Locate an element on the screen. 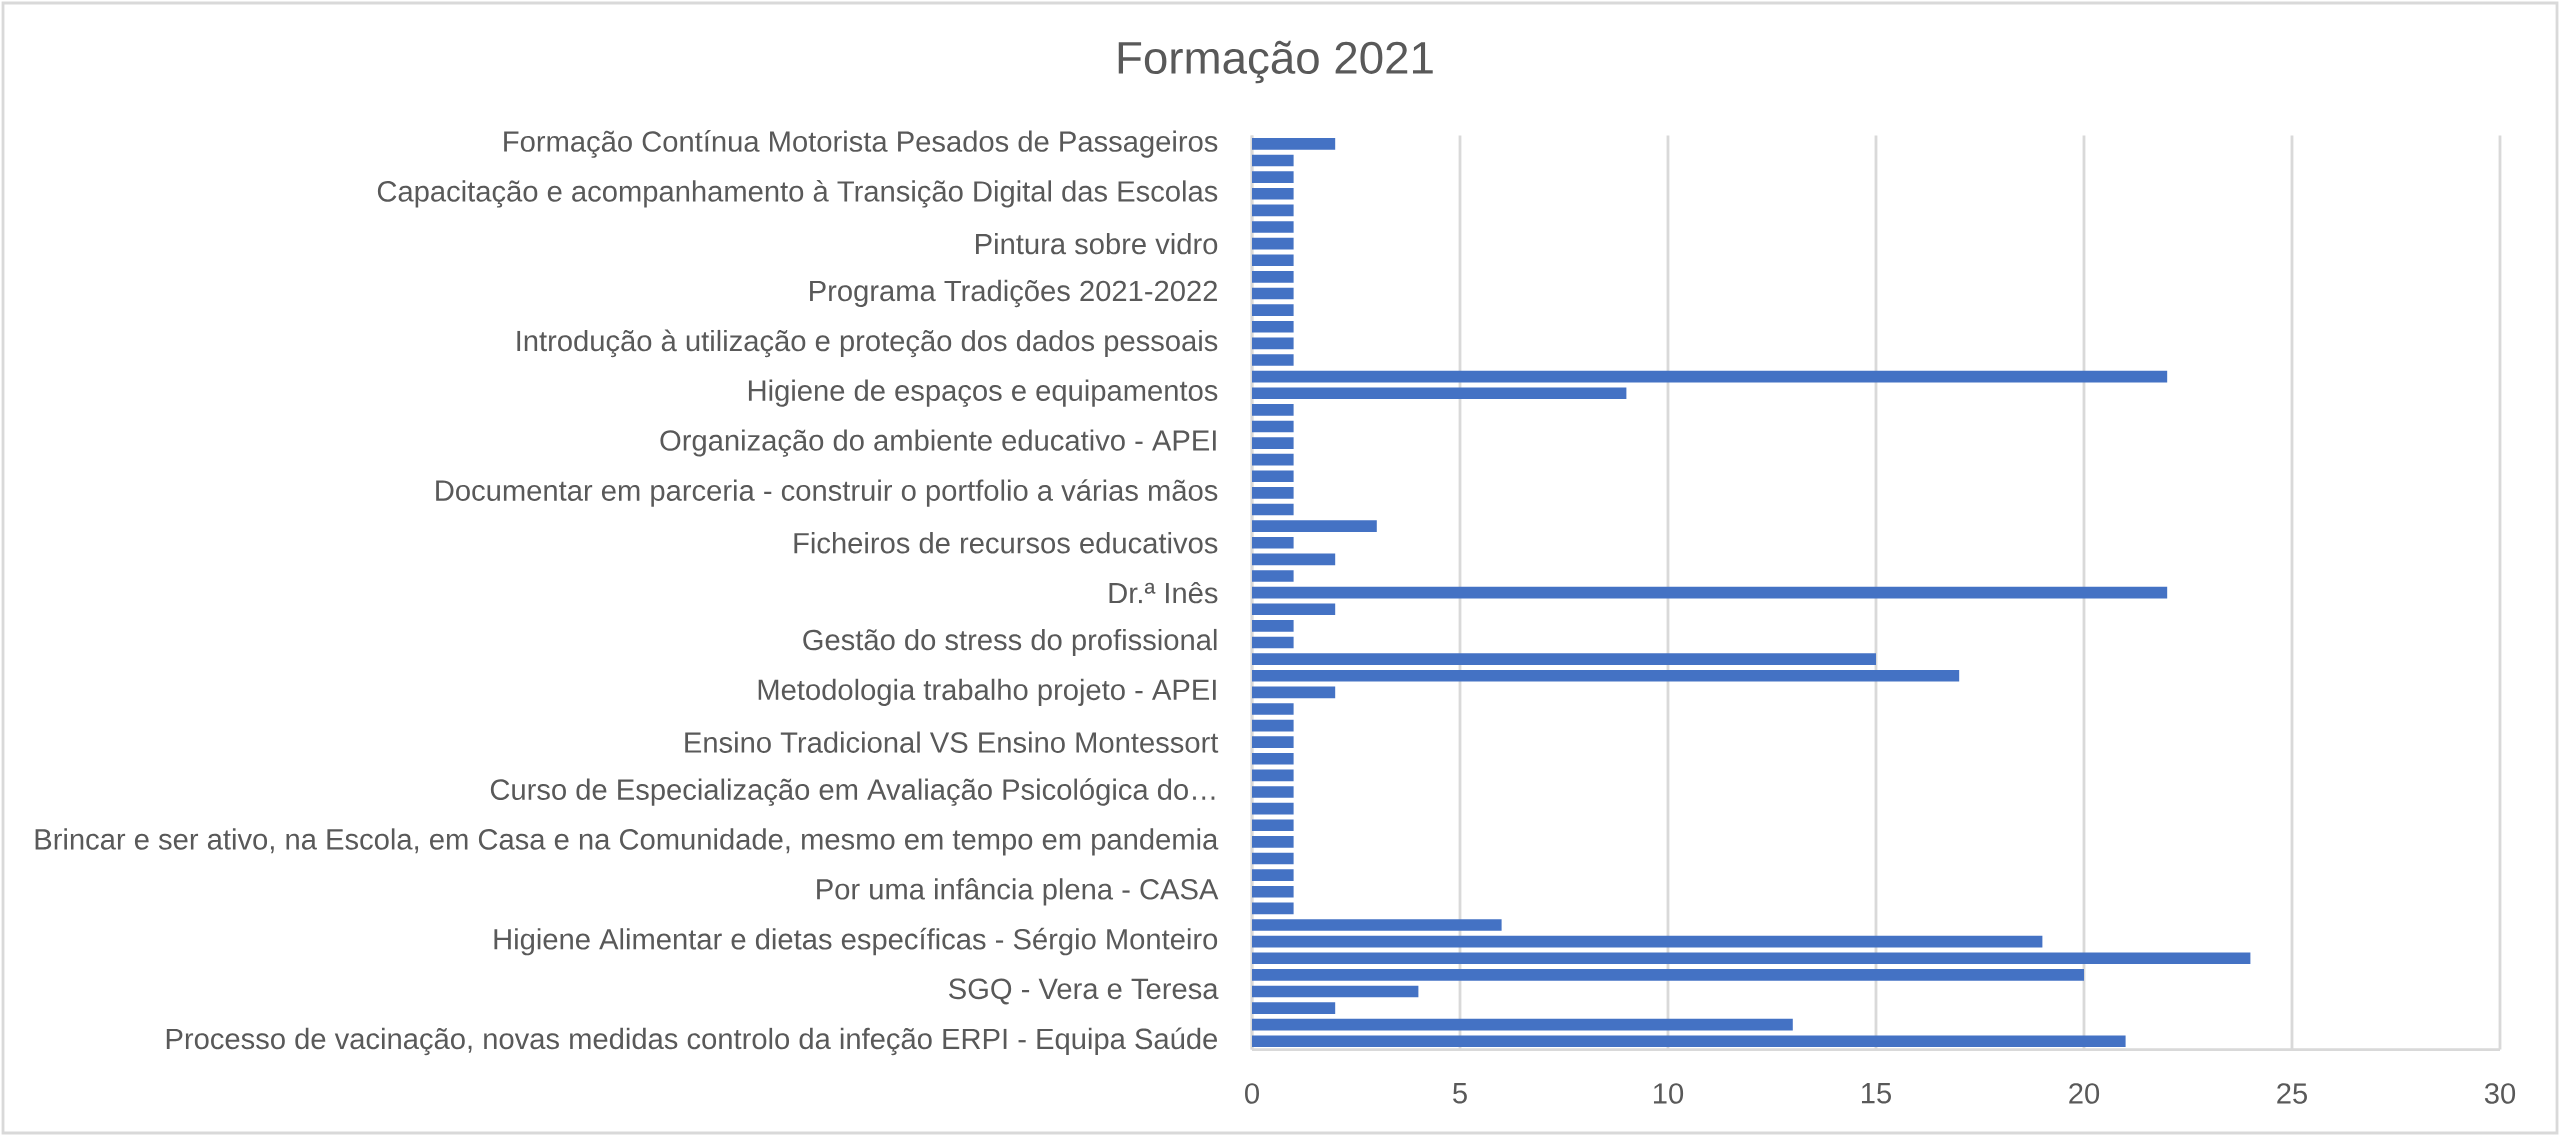 This screenshot has height=1136, width=2560. y-tick-label: Metodologia trabalho projeto - APEI is located at coordinates (987, 692).